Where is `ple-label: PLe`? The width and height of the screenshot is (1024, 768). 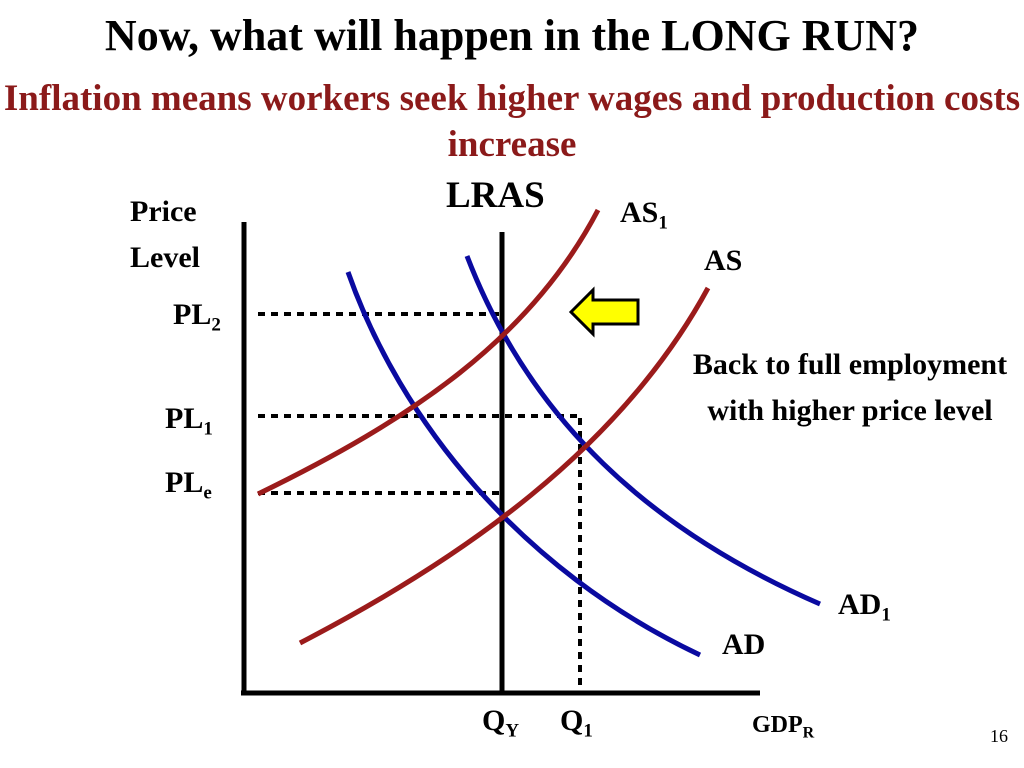
ple-label: PLe is located at coordinates (188, 485).